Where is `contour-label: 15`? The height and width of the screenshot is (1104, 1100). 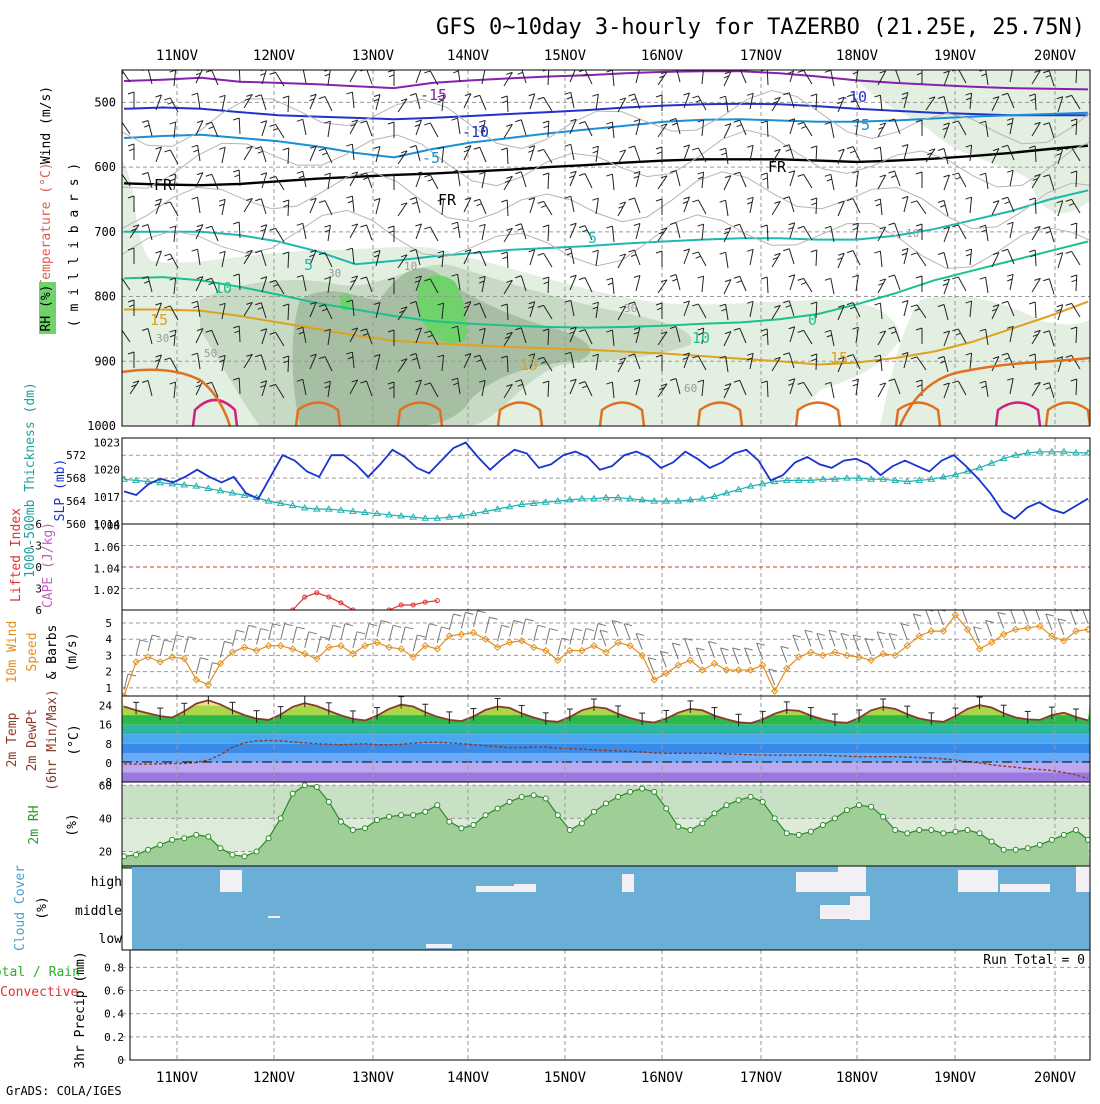 contour-label: 15 is located at coordinates (159, 320).